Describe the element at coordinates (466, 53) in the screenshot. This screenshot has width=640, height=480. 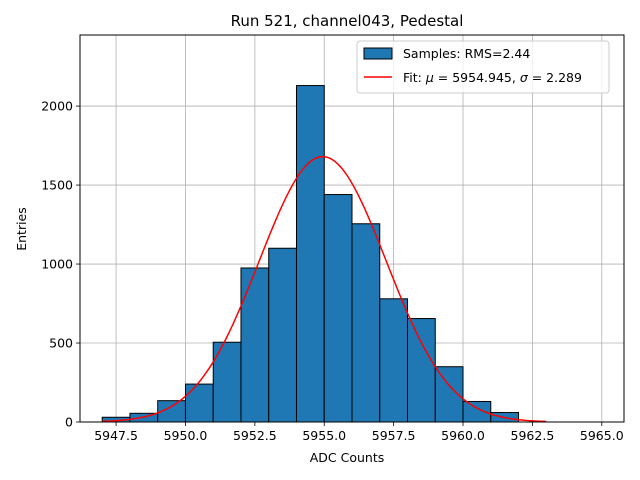
I see `legend-label-samples: Samples: RMS=2.44` at that location.